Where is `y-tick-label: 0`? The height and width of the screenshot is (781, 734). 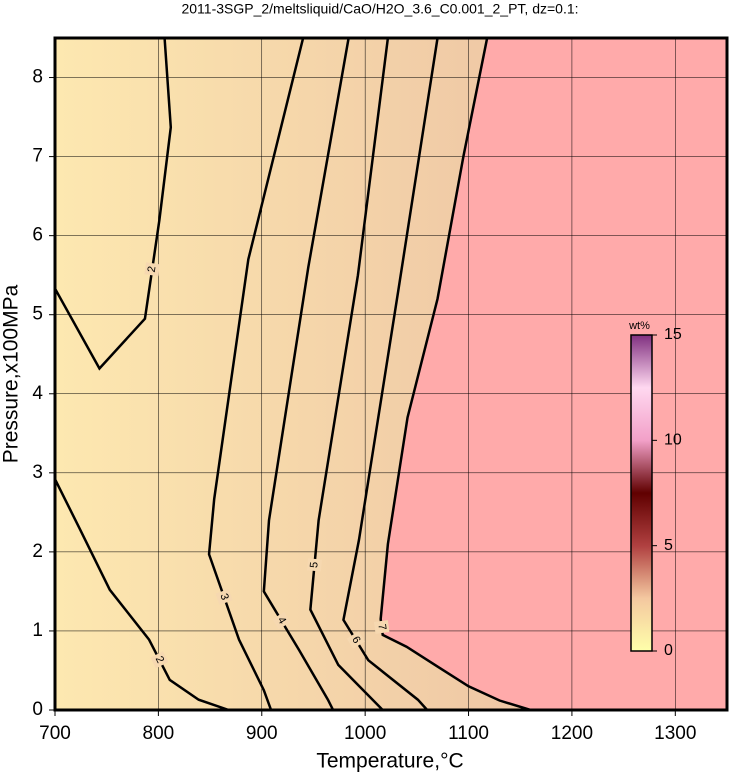
y-tick-label: 0 is located at coordinates (37, 709).